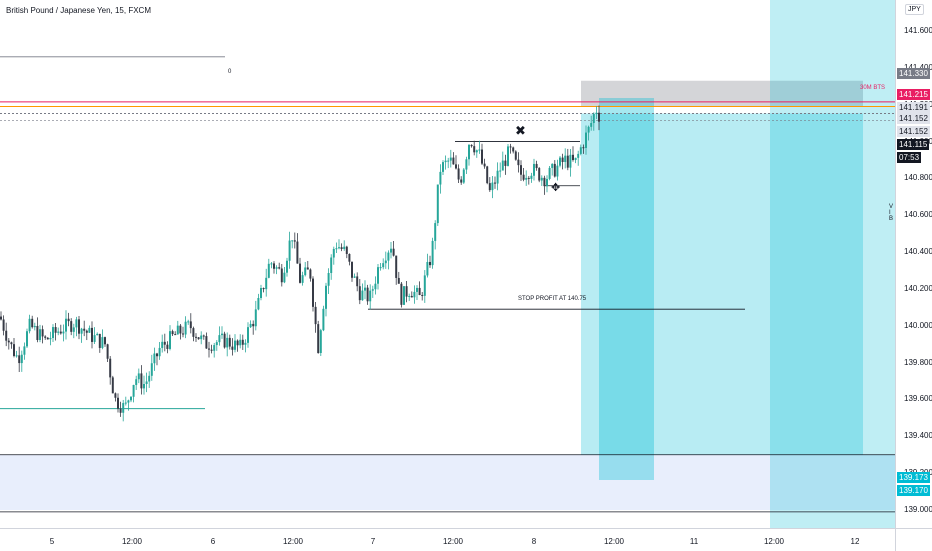  What do you see at coordinates (914, 9) in the screenshot?
I see `currency-button: JPY` at bounding box center [914, 9].